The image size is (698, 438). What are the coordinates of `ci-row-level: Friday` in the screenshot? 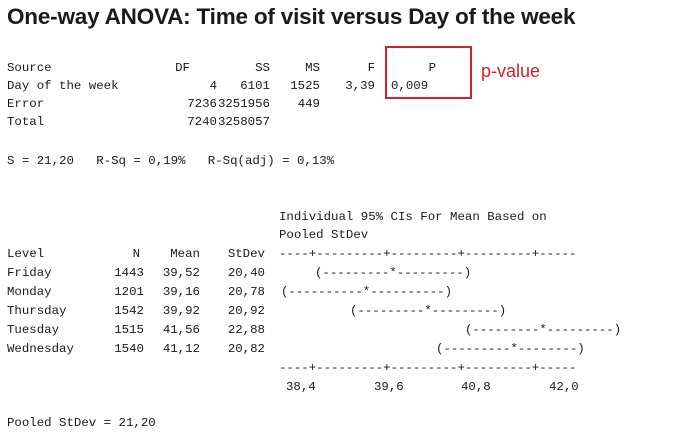 It's located at (29, 273).